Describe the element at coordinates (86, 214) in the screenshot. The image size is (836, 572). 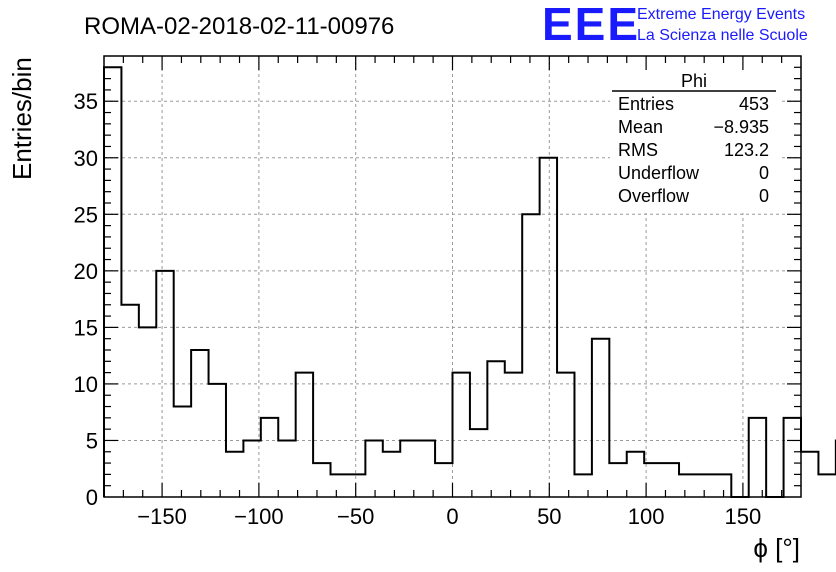
I see `y-tick-label: 25` at that location.